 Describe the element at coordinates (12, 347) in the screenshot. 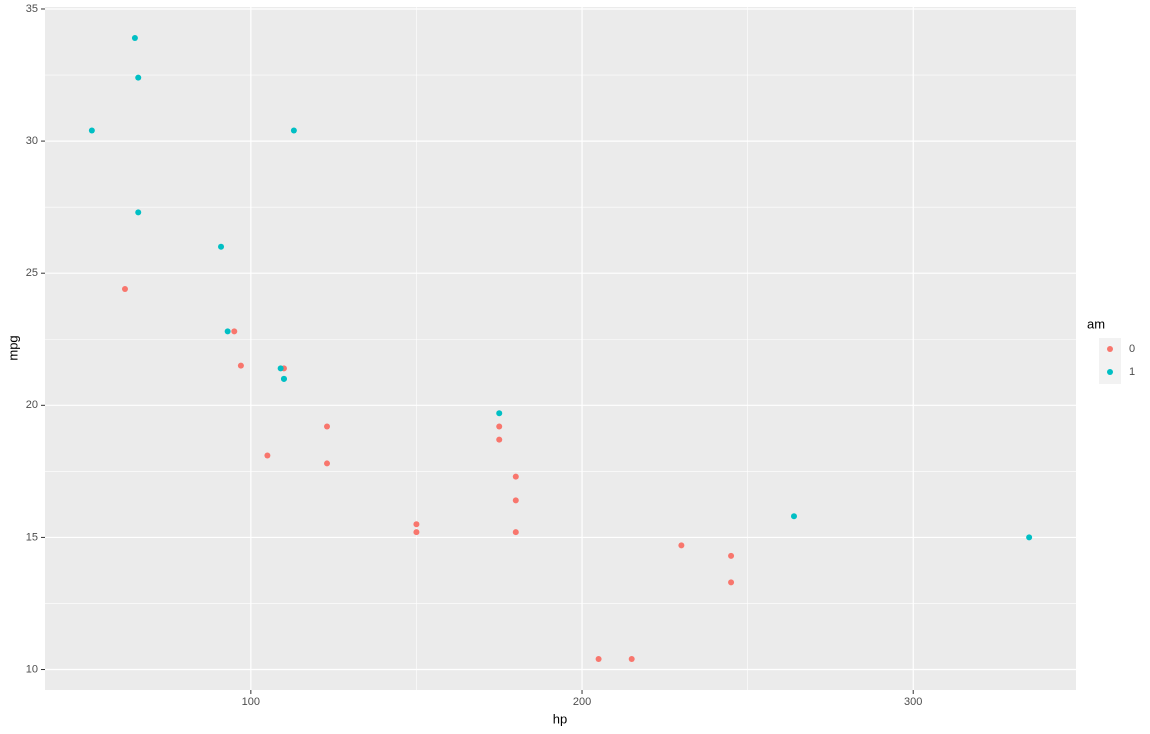

I see `y-axis-title: mpg` at that location.